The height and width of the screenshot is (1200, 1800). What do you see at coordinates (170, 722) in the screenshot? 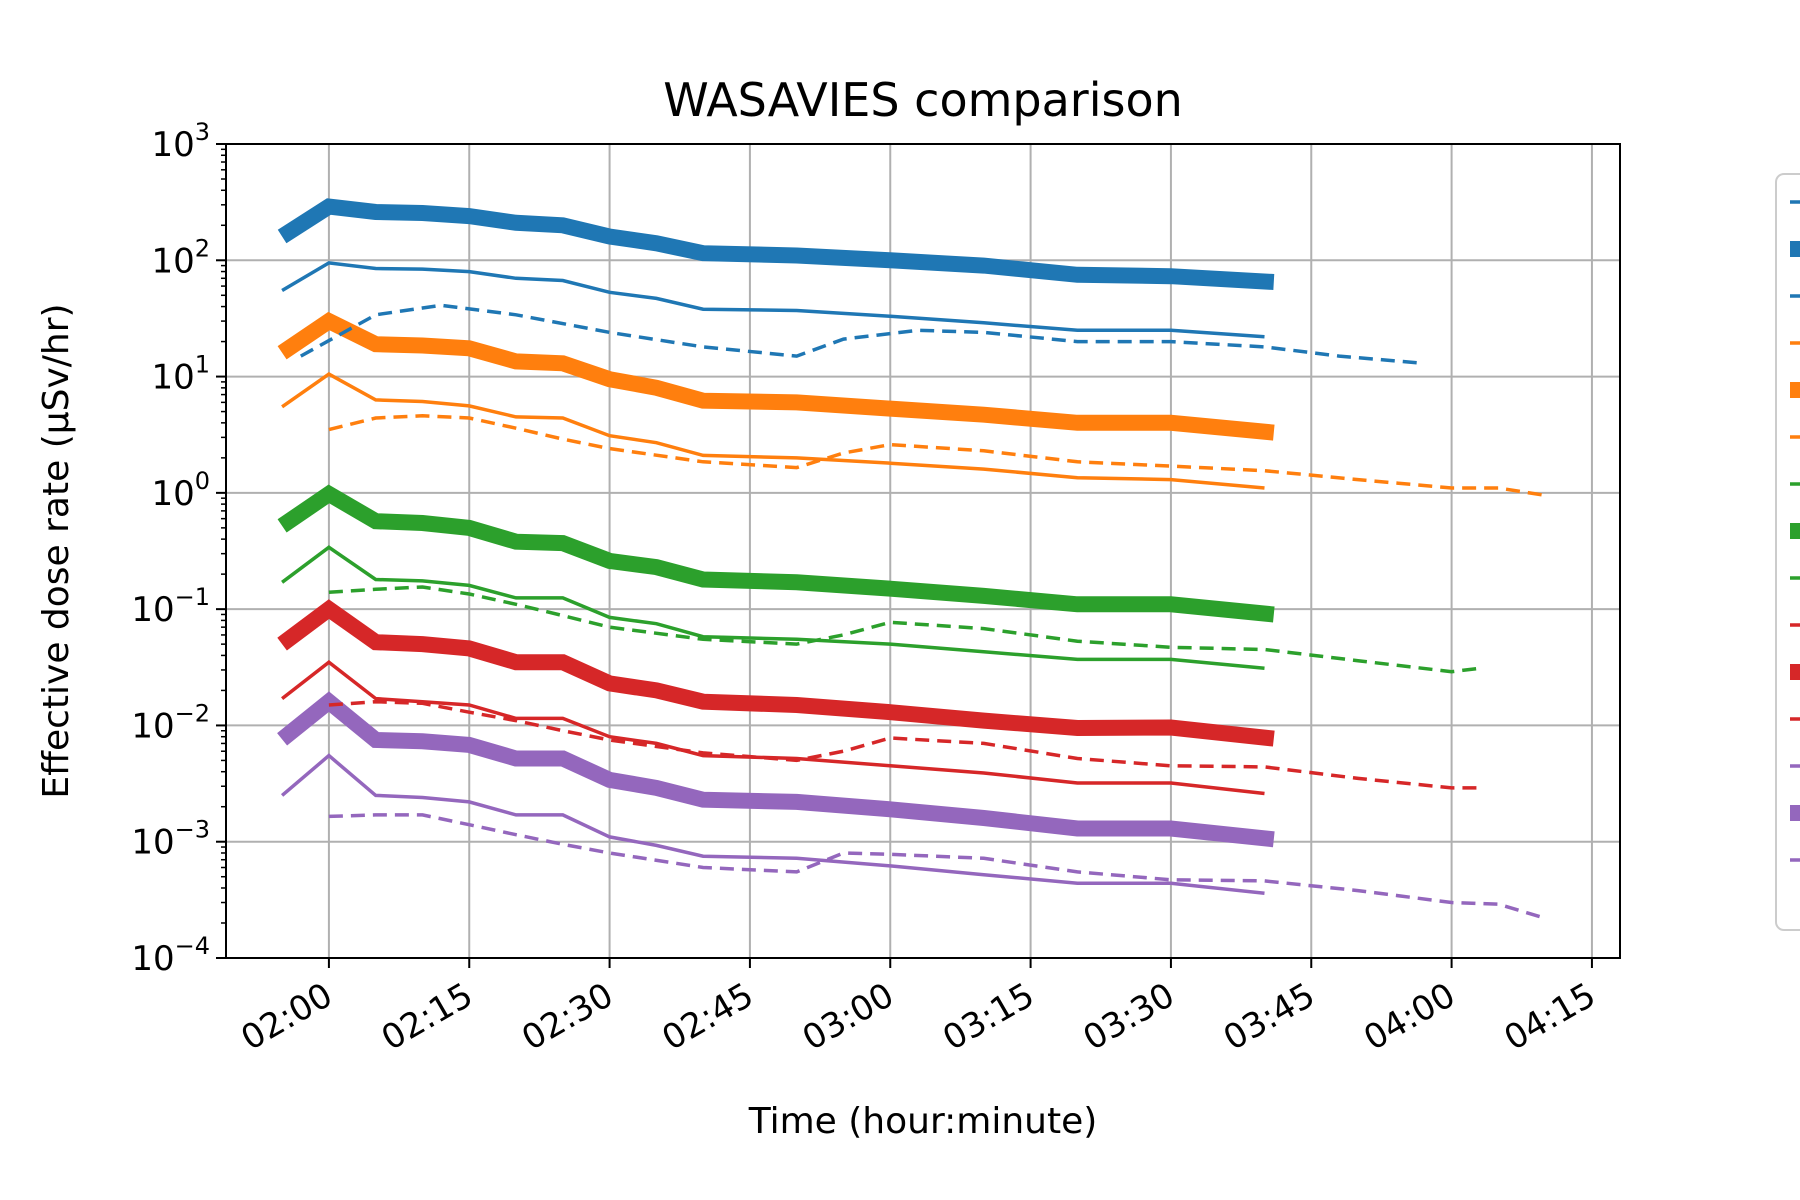
I see `y-tick-label: 10⁻²` at bounding box center [170, 722].